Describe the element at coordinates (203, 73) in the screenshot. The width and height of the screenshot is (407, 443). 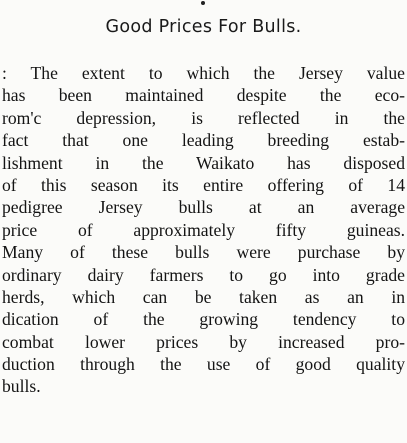
I see `article-line: : The extent to which the Jersey value` at that location.